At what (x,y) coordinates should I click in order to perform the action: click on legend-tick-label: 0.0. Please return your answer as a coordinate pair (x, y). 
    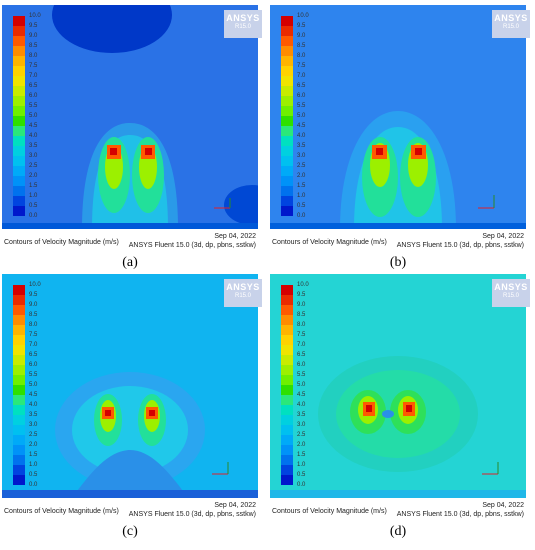
    Looking at the image, I should click on (301, 216).